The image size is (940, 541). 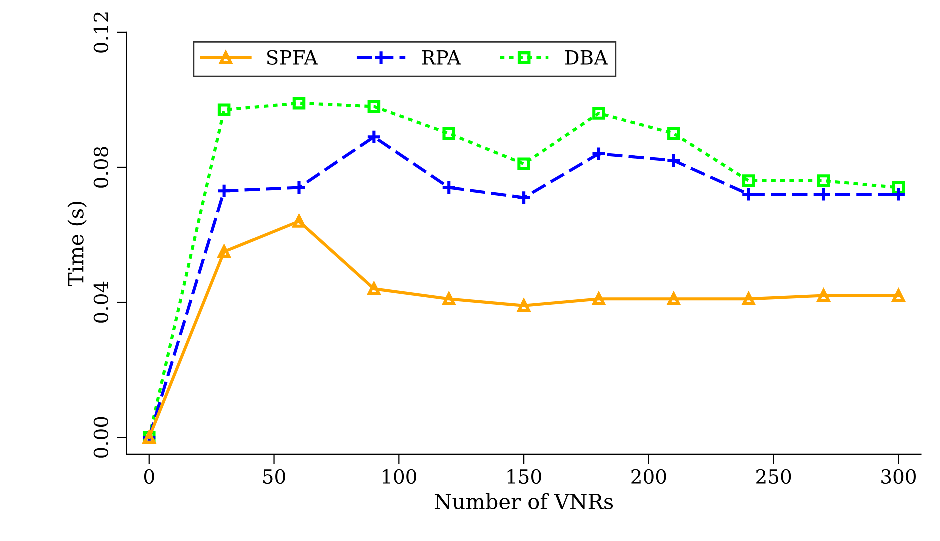 What do you see at coordinates (149, 476) in the screenshot?
I see `x-tick-label: 0` at bounding box center [149, 476].